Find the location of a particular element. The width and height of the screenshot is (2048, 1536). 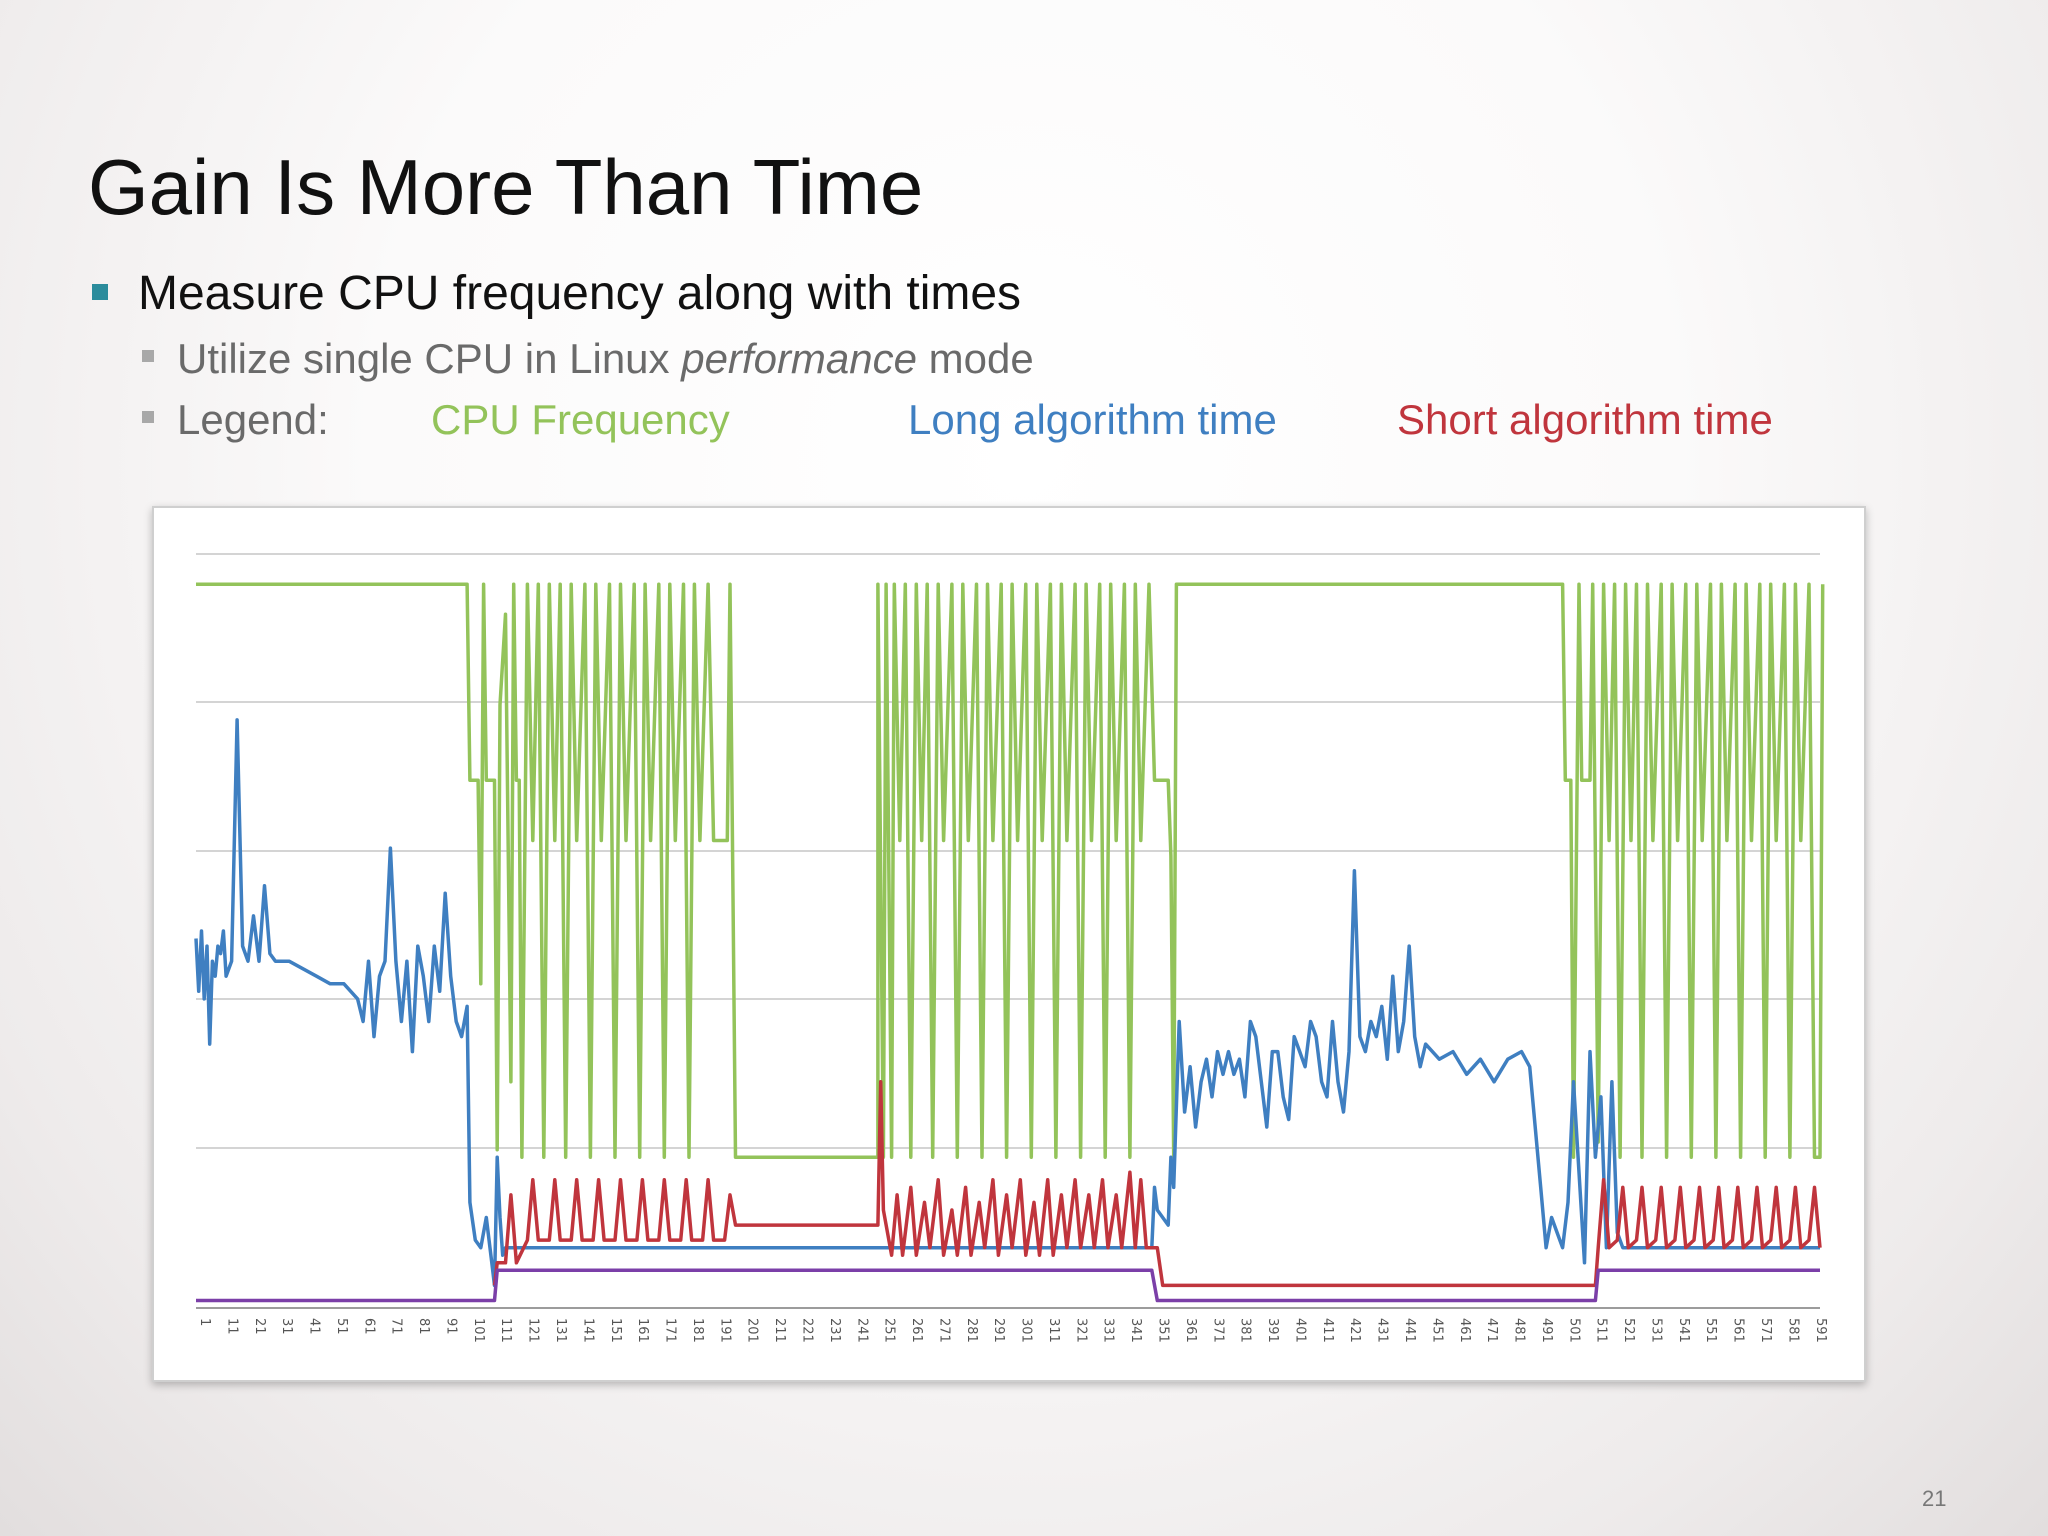

x-tick-label: 71 is located at coordinates (396, 1326).